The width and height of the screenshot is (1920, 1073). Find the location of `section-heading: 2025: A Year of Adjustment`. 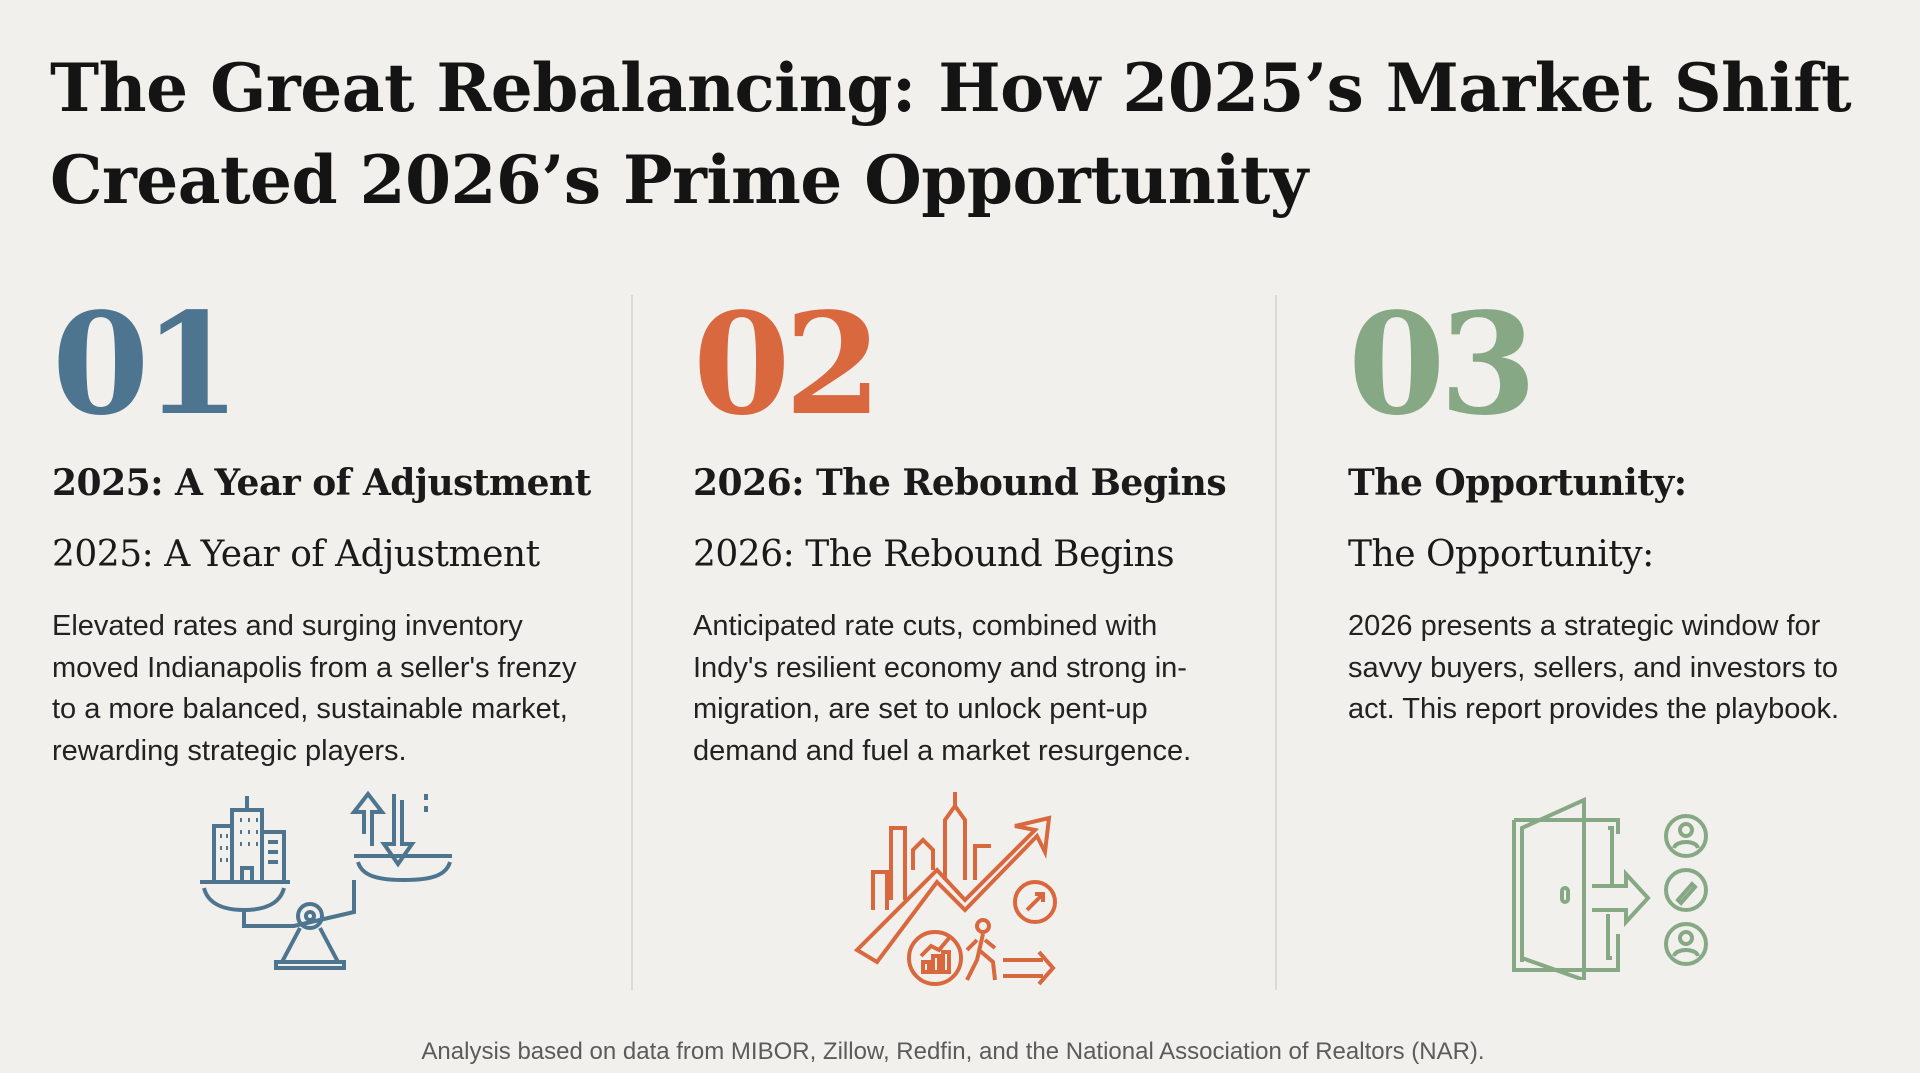

section-heading: 2025: A Year of Adjustment is located at coordinates (321, 483).